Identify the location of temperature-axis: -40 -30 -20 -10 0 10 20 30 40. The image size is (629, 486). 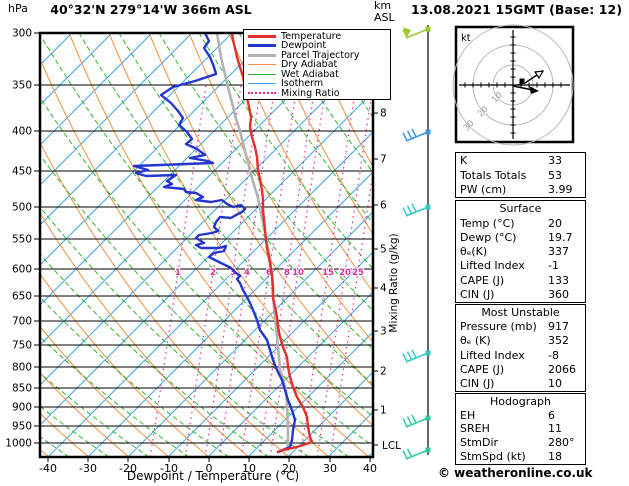
(208, 466).